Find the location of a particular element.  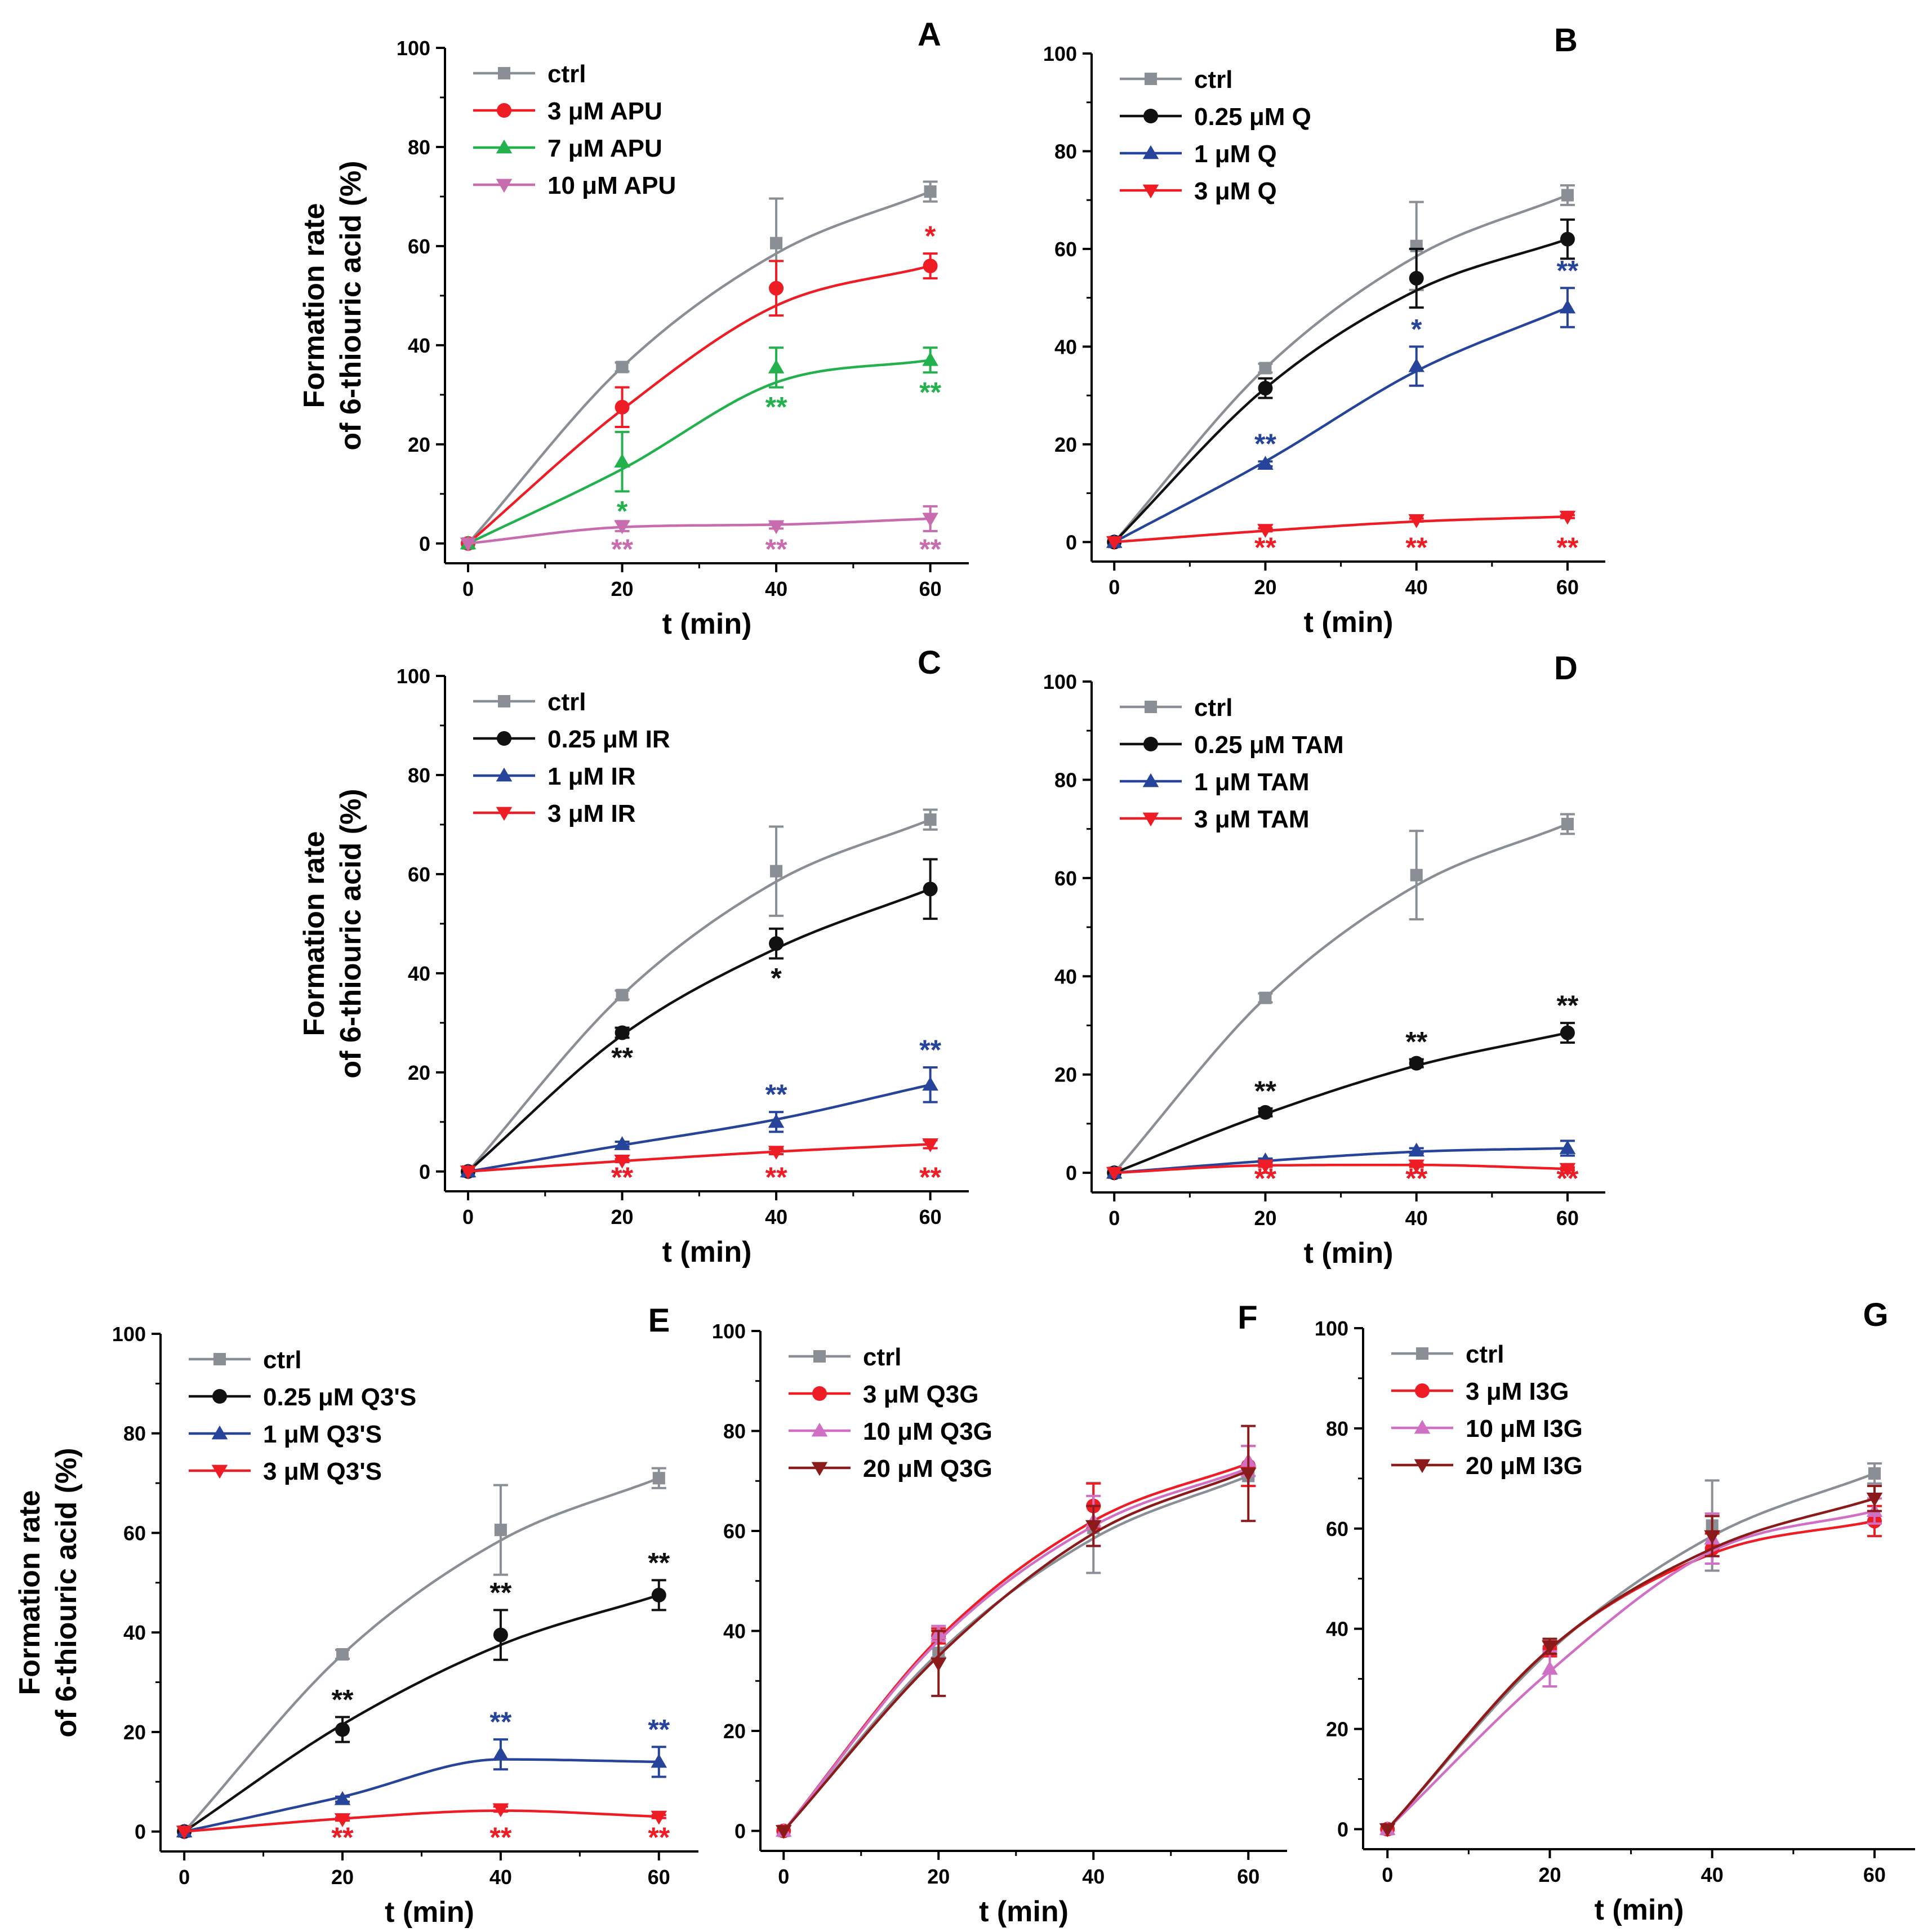

y-tick-label: 80 is located at coordinates (419, 147).